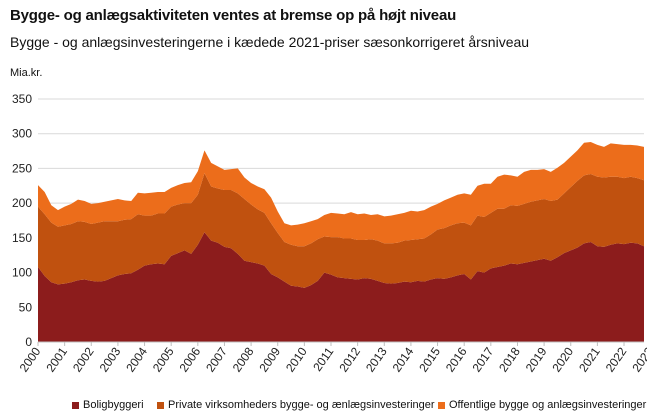 The height and width of the screenshot is (420, 647). What do you see at coordinates (22, 168) in the screenshot?
I see `y-tick-label-250: 250` at bounding box center [22, 168].